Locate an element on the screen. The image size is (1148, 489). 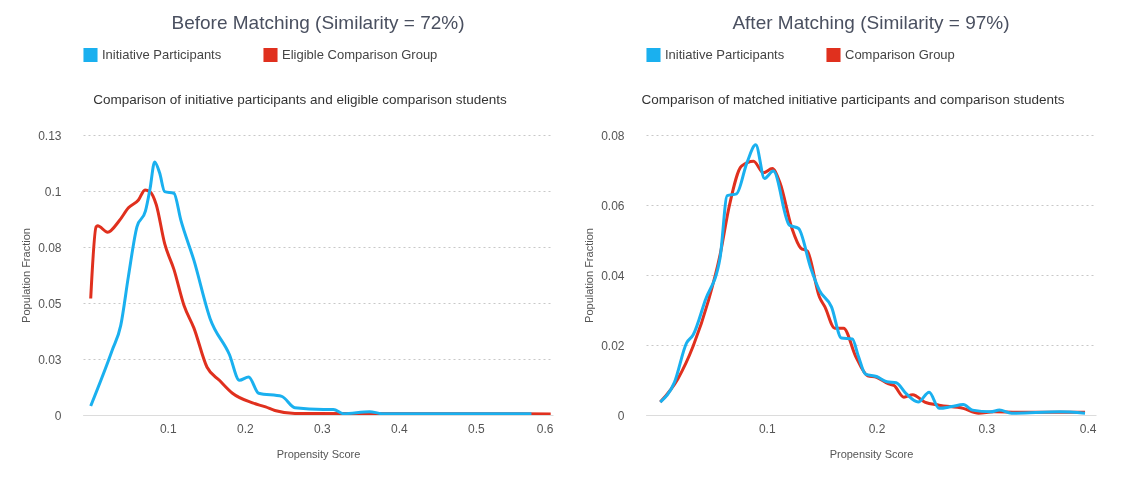
chart-title: Before Matching (Similarity = 72%) is located at coordinates (318, 22).